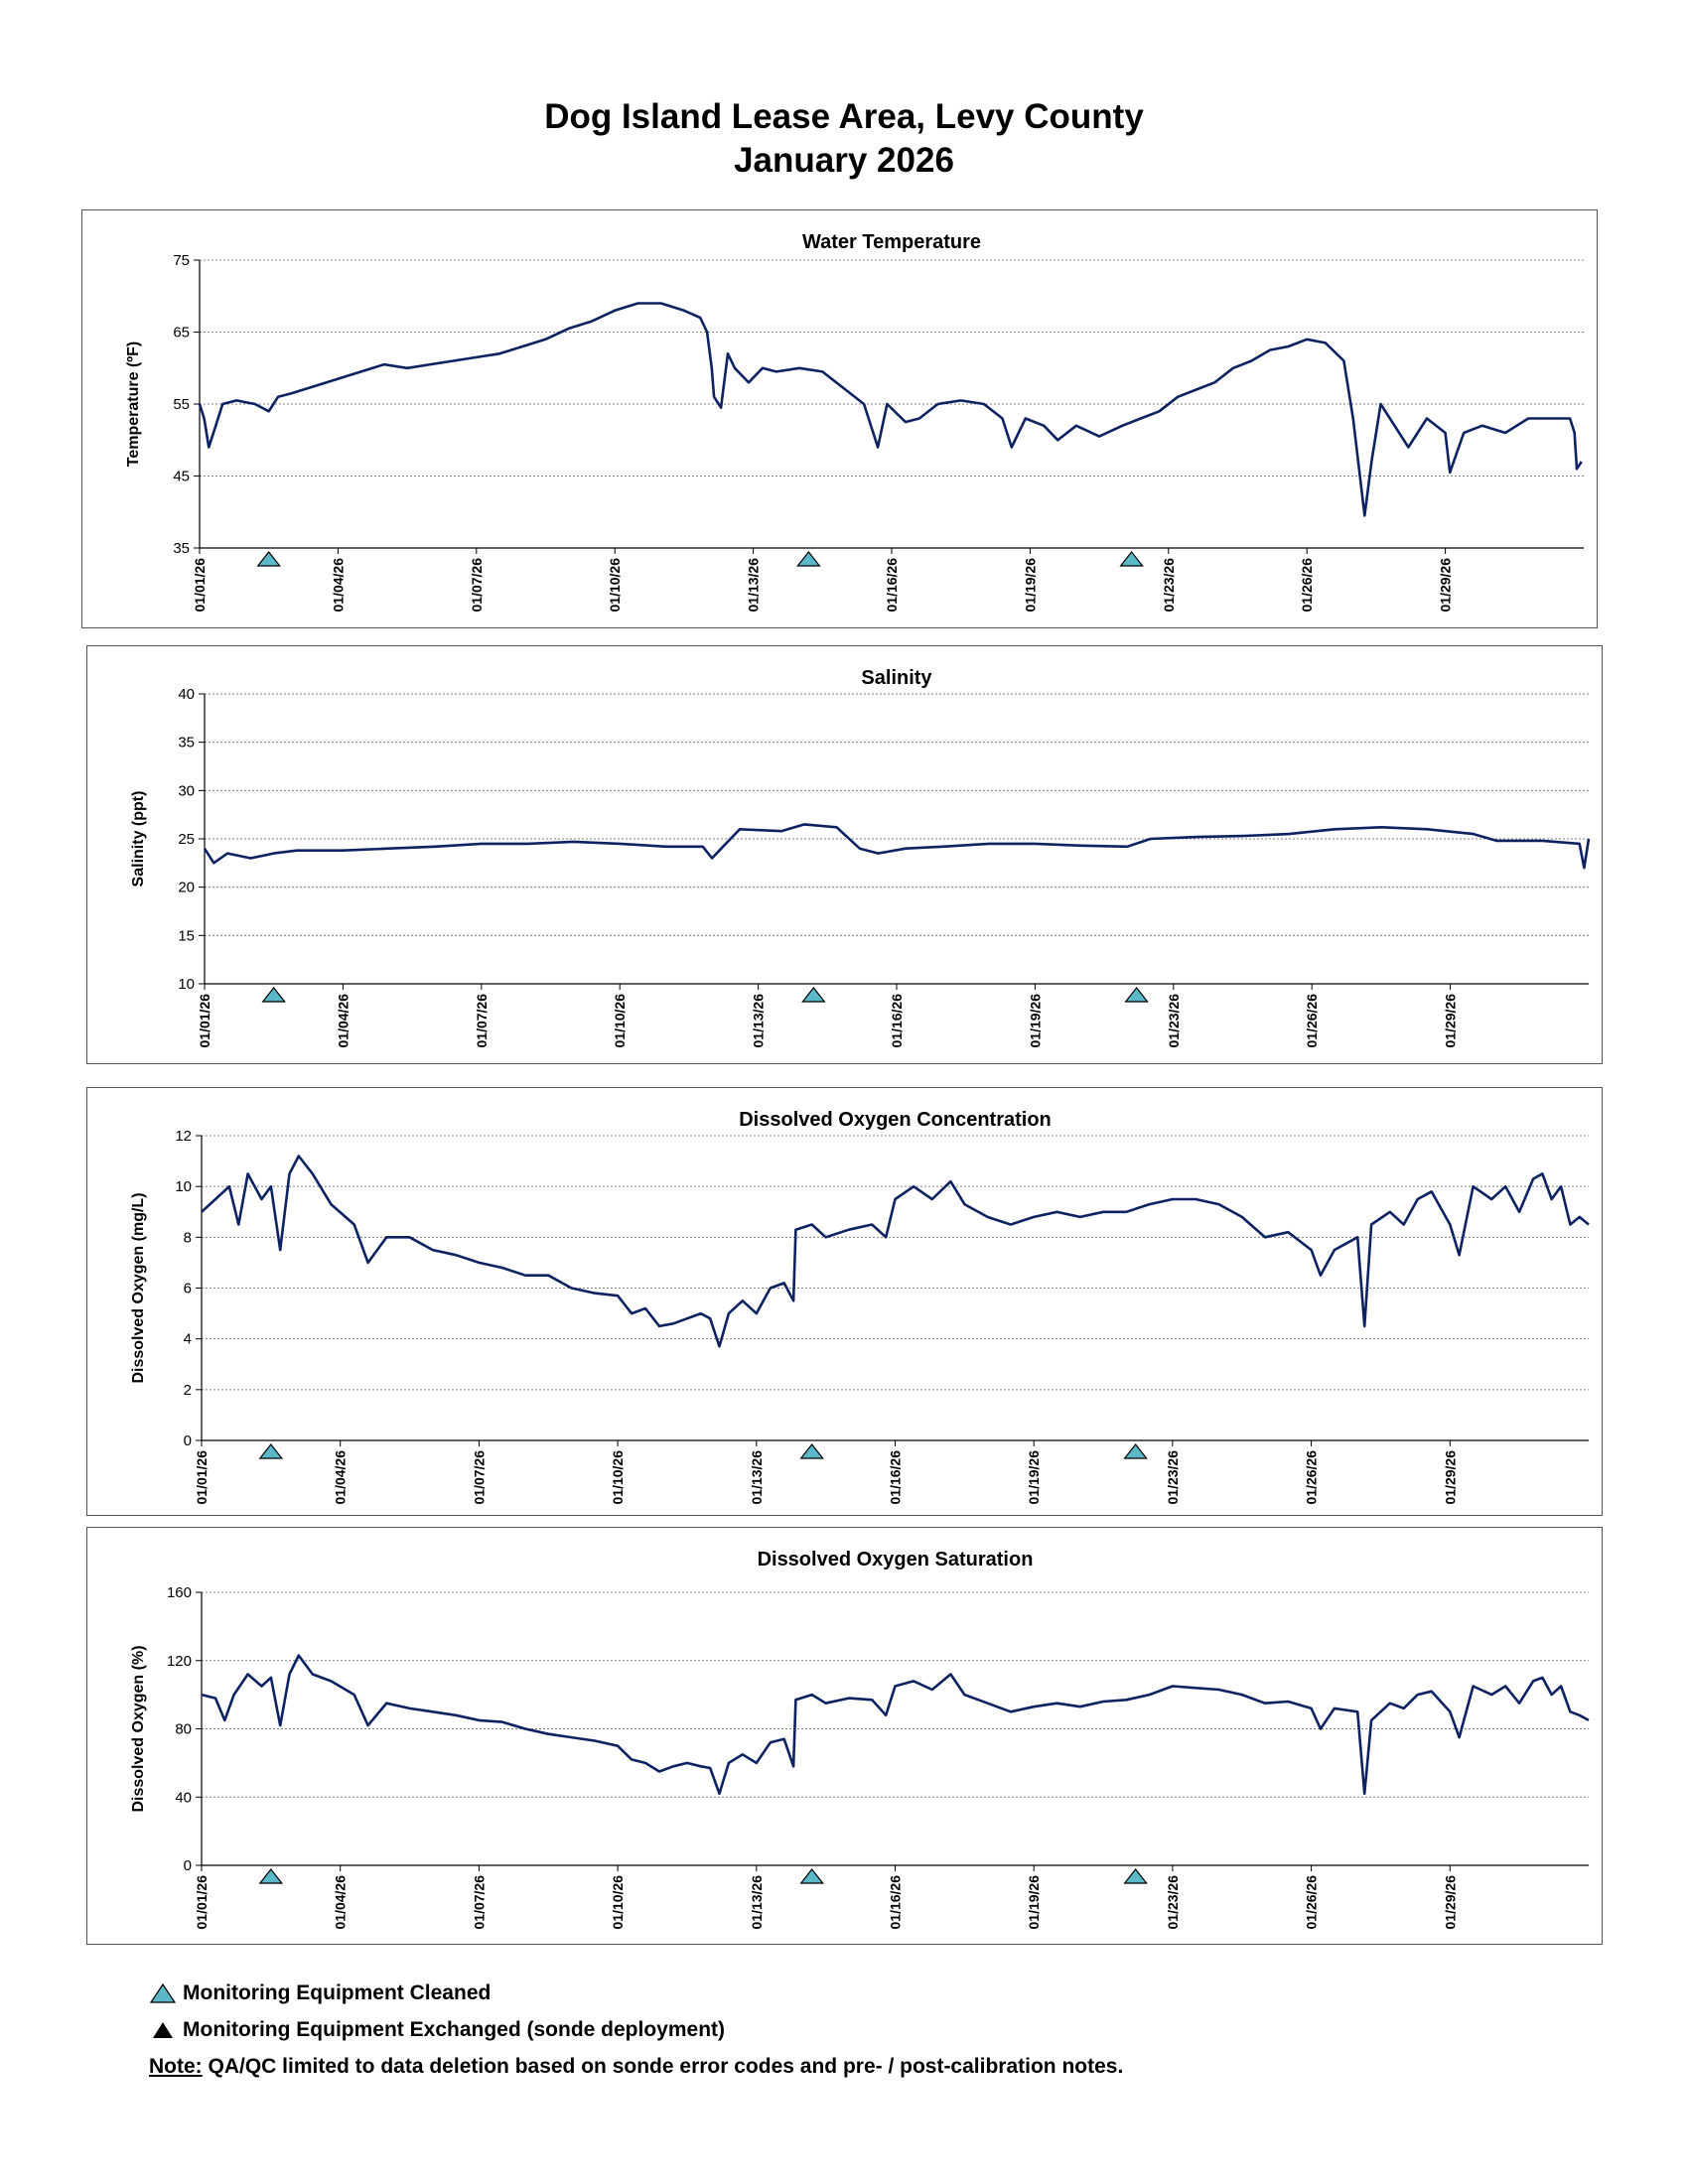 This screenshot has height=2184, width=1688. I want to click on temp-x-tick-label: 01/16/26, so click(892, 585).